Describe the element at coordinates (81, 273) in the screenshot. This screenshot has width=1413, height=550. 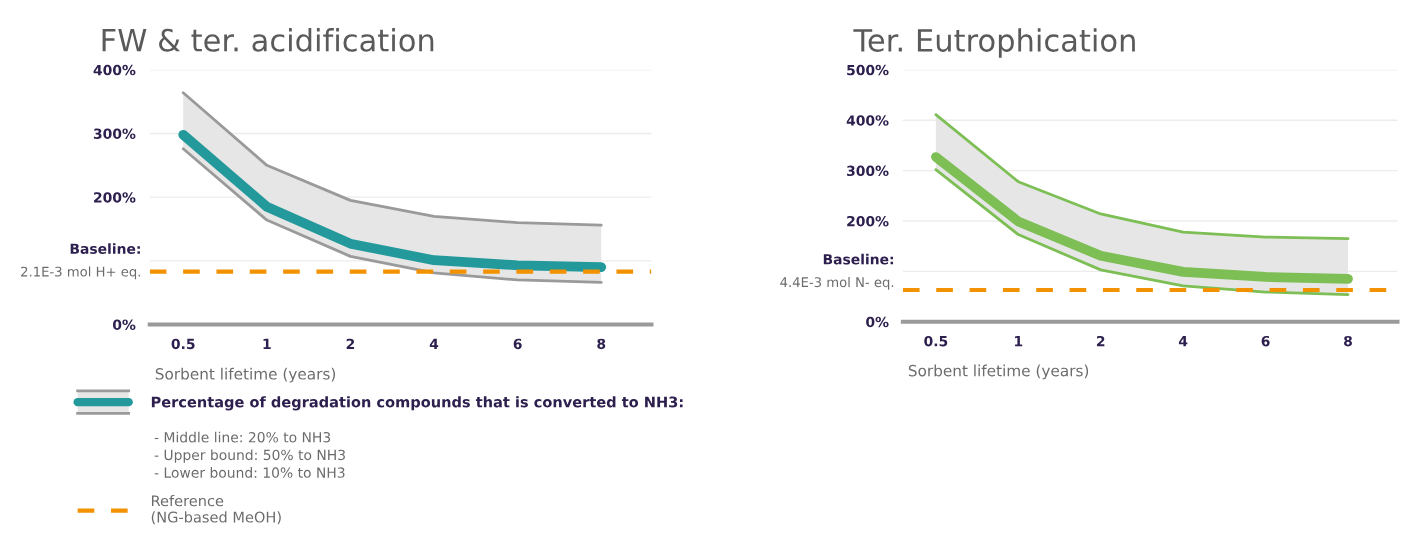
I see `text: 2.1E-3 mol H+ eq.` at that location.